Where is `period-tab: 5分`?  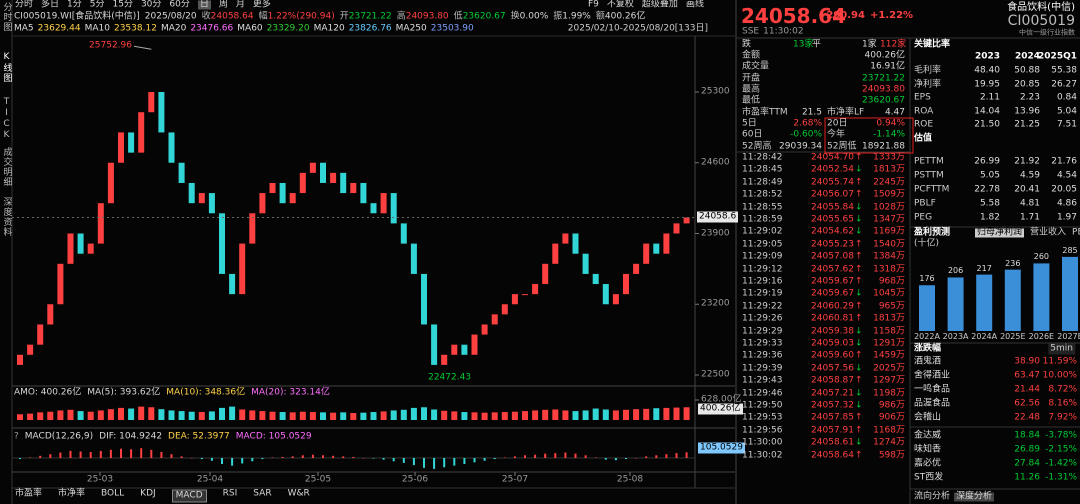 period-tab: 5分 is located at coordinates (97, 5).